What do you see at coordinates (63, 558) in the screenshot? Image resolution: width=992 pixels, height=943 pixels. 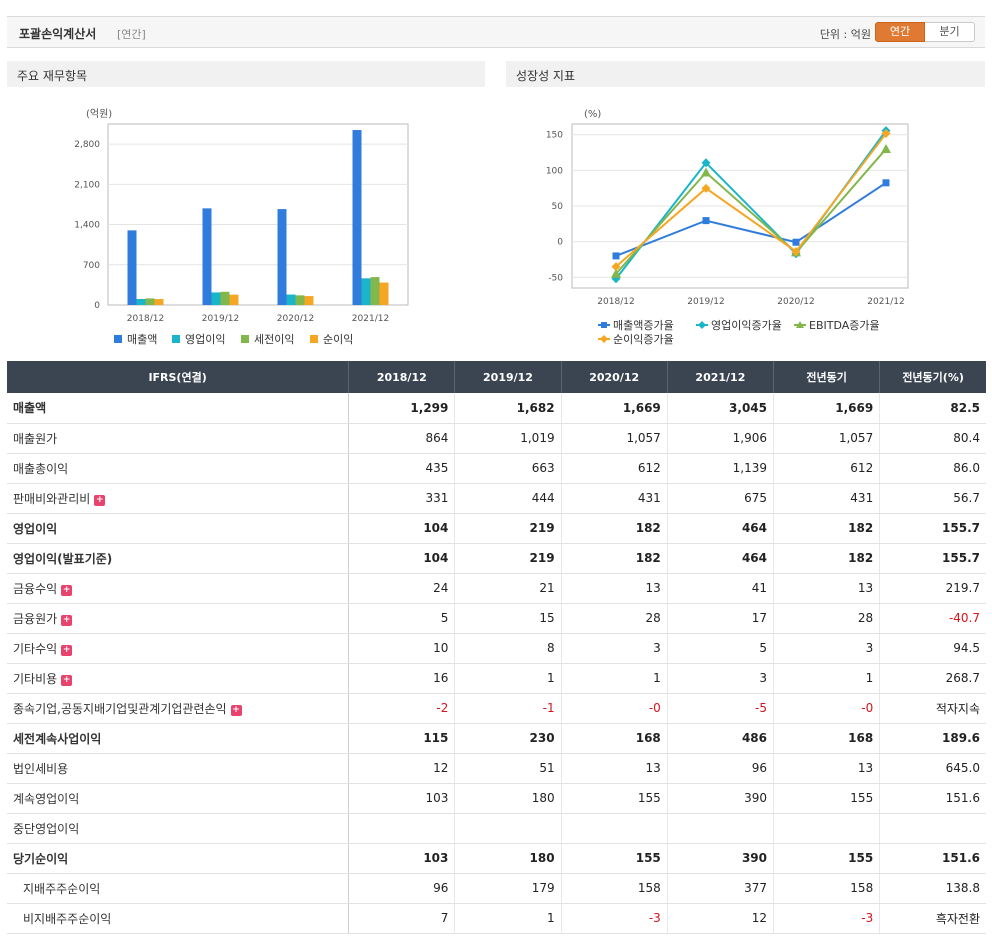 I see `row-label-text: 영업이익(발표기준)` at bounding box center [63, 558].